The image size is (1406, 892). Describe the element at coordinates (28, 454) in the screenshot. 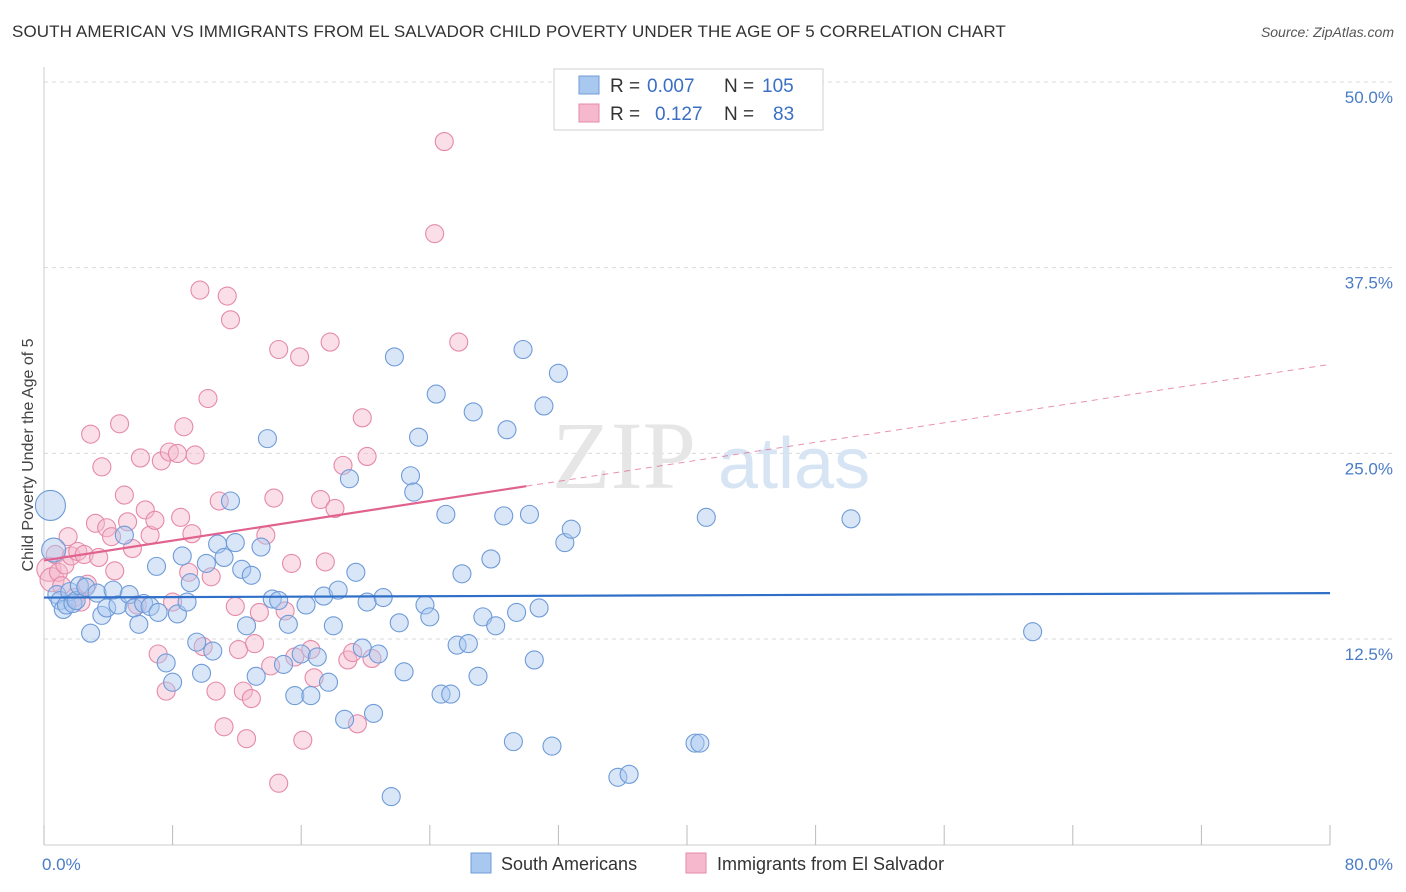

I see `y-axis-title: Child Poverty Under the Age of 5` at that location.